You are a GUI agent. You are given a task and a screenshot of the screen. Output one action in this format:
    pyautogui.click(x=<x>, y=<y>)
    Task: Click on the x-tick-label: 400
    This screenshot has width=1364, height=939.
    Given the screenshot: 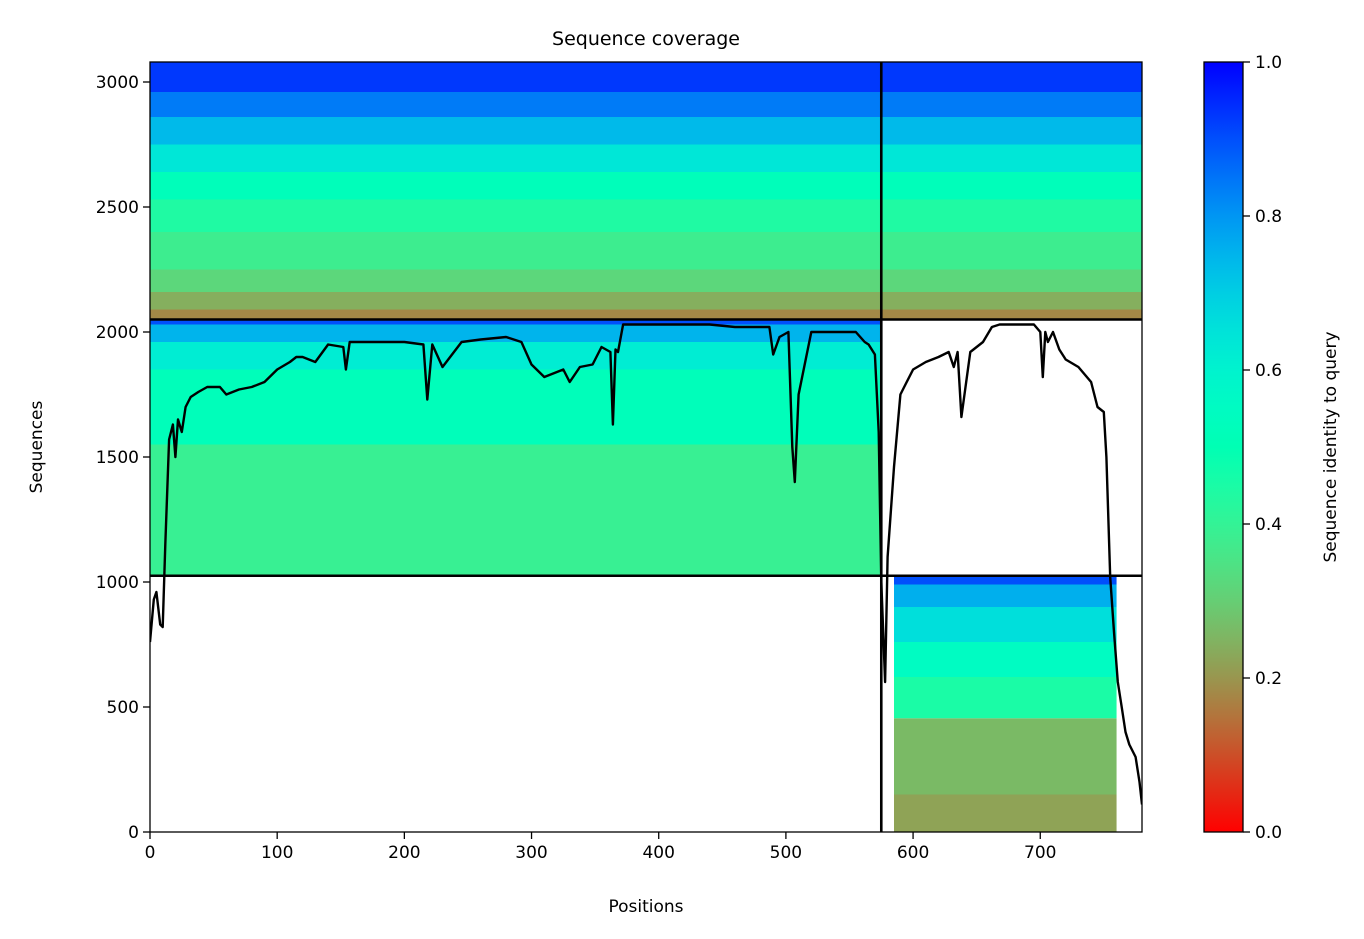 What is the action you would take?
    pyautogui.click(x=658, y=853)
    